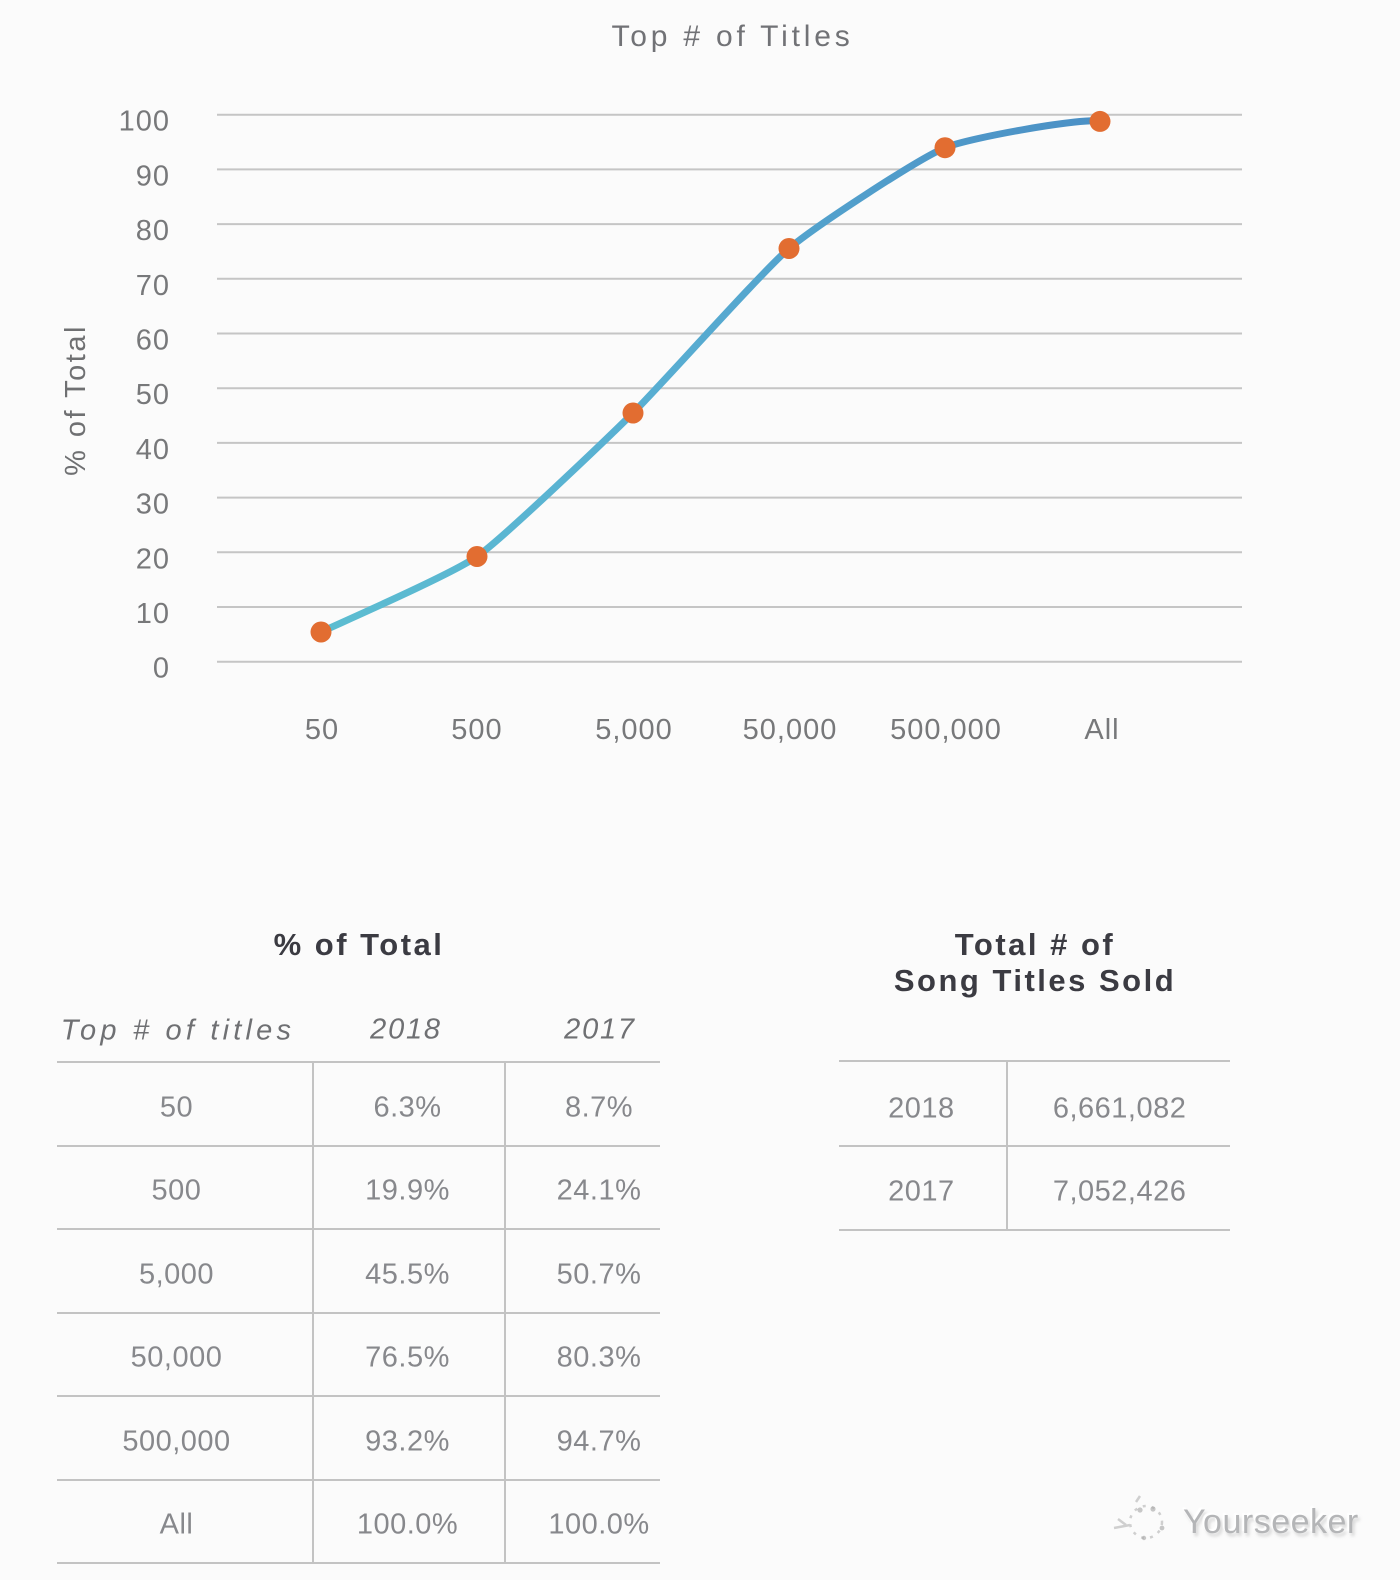 Image resolution: width=1400 pixels, height=1580 pixels. I want to click on svg-text: 80, so click(153, 231).